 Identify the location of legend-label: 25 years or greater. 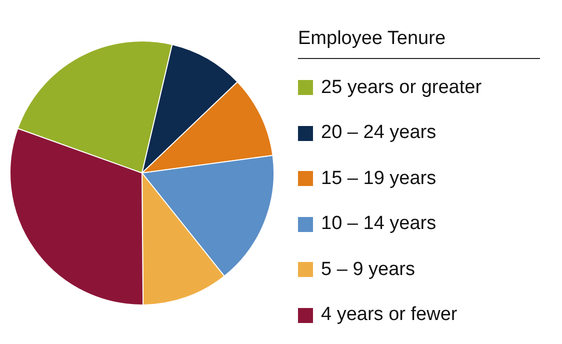
(401, 87).